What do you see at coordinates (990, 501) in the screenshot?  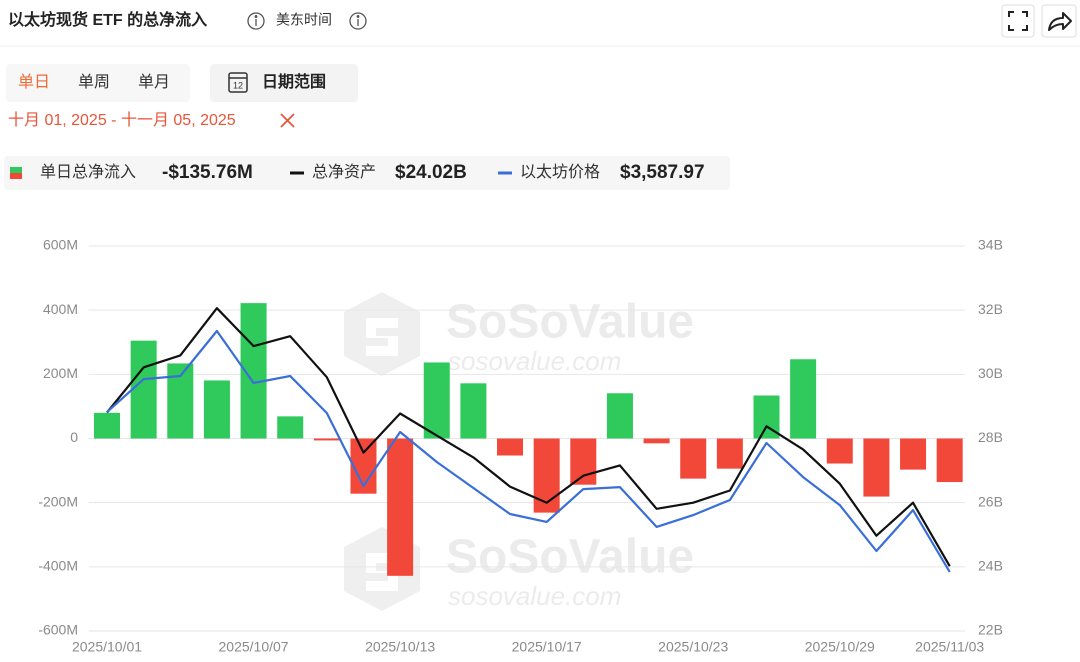 I see `y2-tick-label: 26B` at bounding box center [990, 501].